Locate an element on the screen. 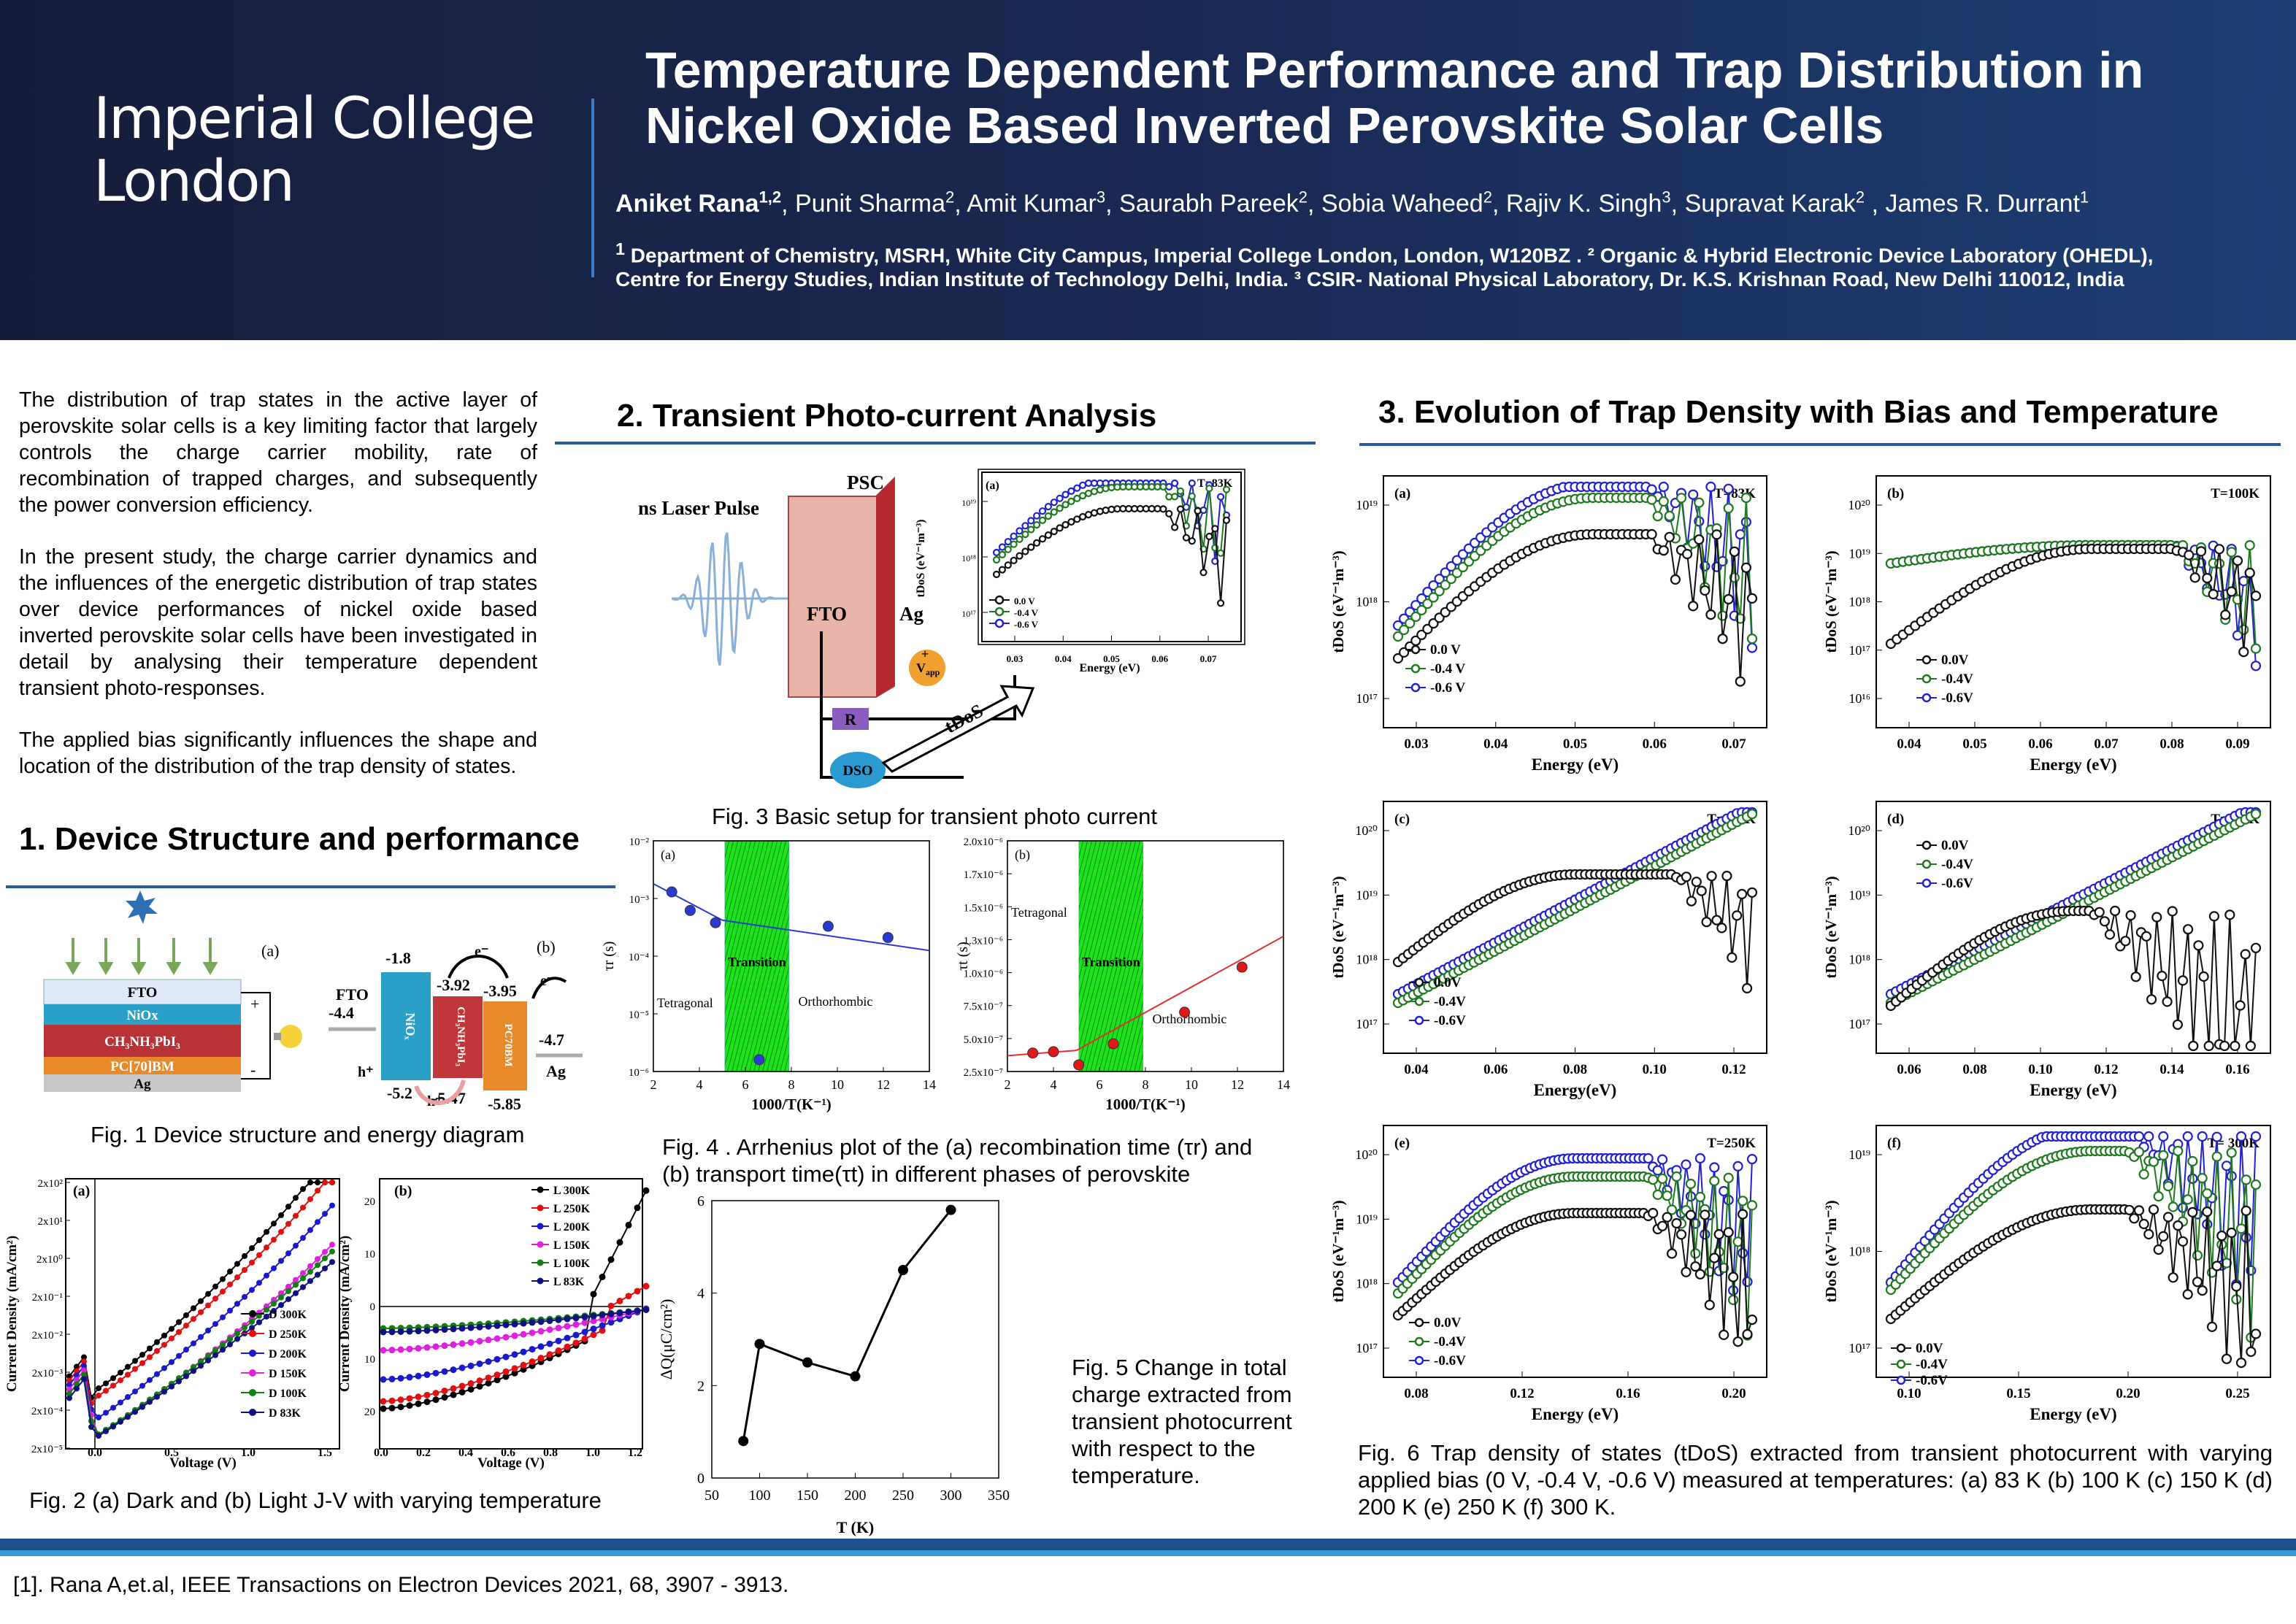 The height and width of the screenshot is (1624, 2296). panel-label: (c) is located at coordinates (1402, 819).